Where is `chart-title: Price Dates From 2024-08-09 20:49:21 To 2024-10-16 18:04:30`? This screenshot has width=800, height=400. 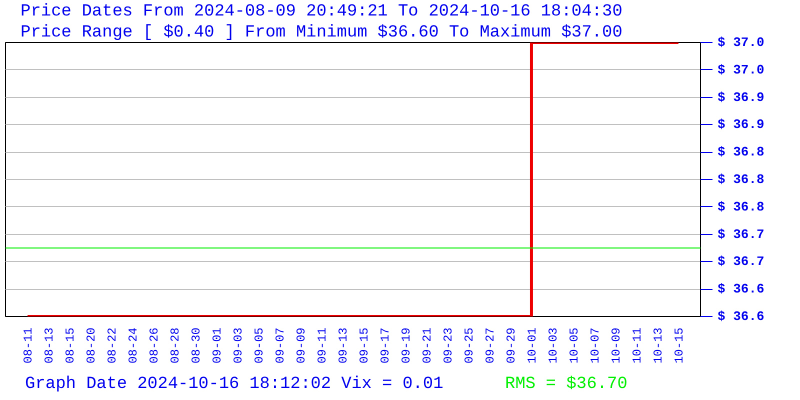
chart-title: Price Dates From 2024-08-09 20:49:21 To 2024-10-16 18:04:30 is located at coordinates (321, 12).